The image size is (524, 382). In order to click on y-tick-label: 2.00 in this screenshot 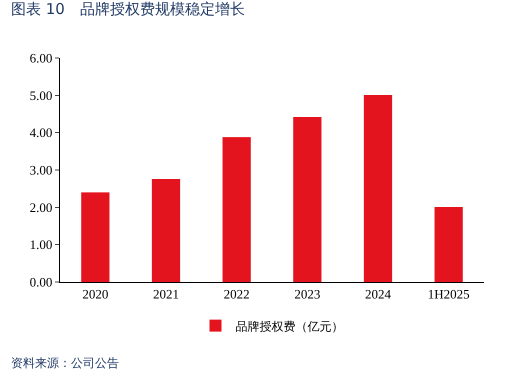, I will do `click(41, 207)`.